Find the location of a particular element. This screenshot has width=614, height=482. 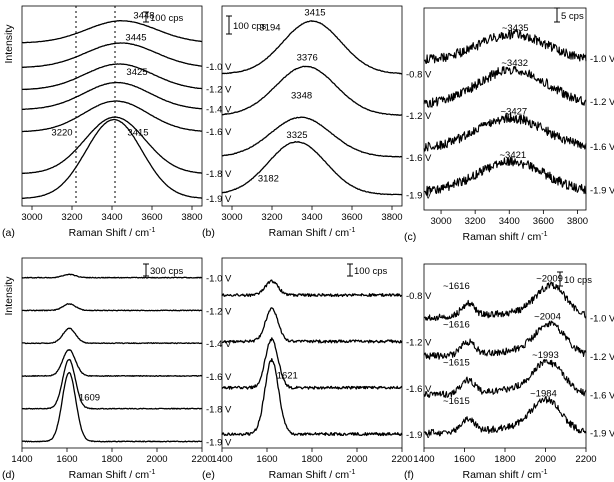

spectrum--1_8V is located at coordinates (112, 384).